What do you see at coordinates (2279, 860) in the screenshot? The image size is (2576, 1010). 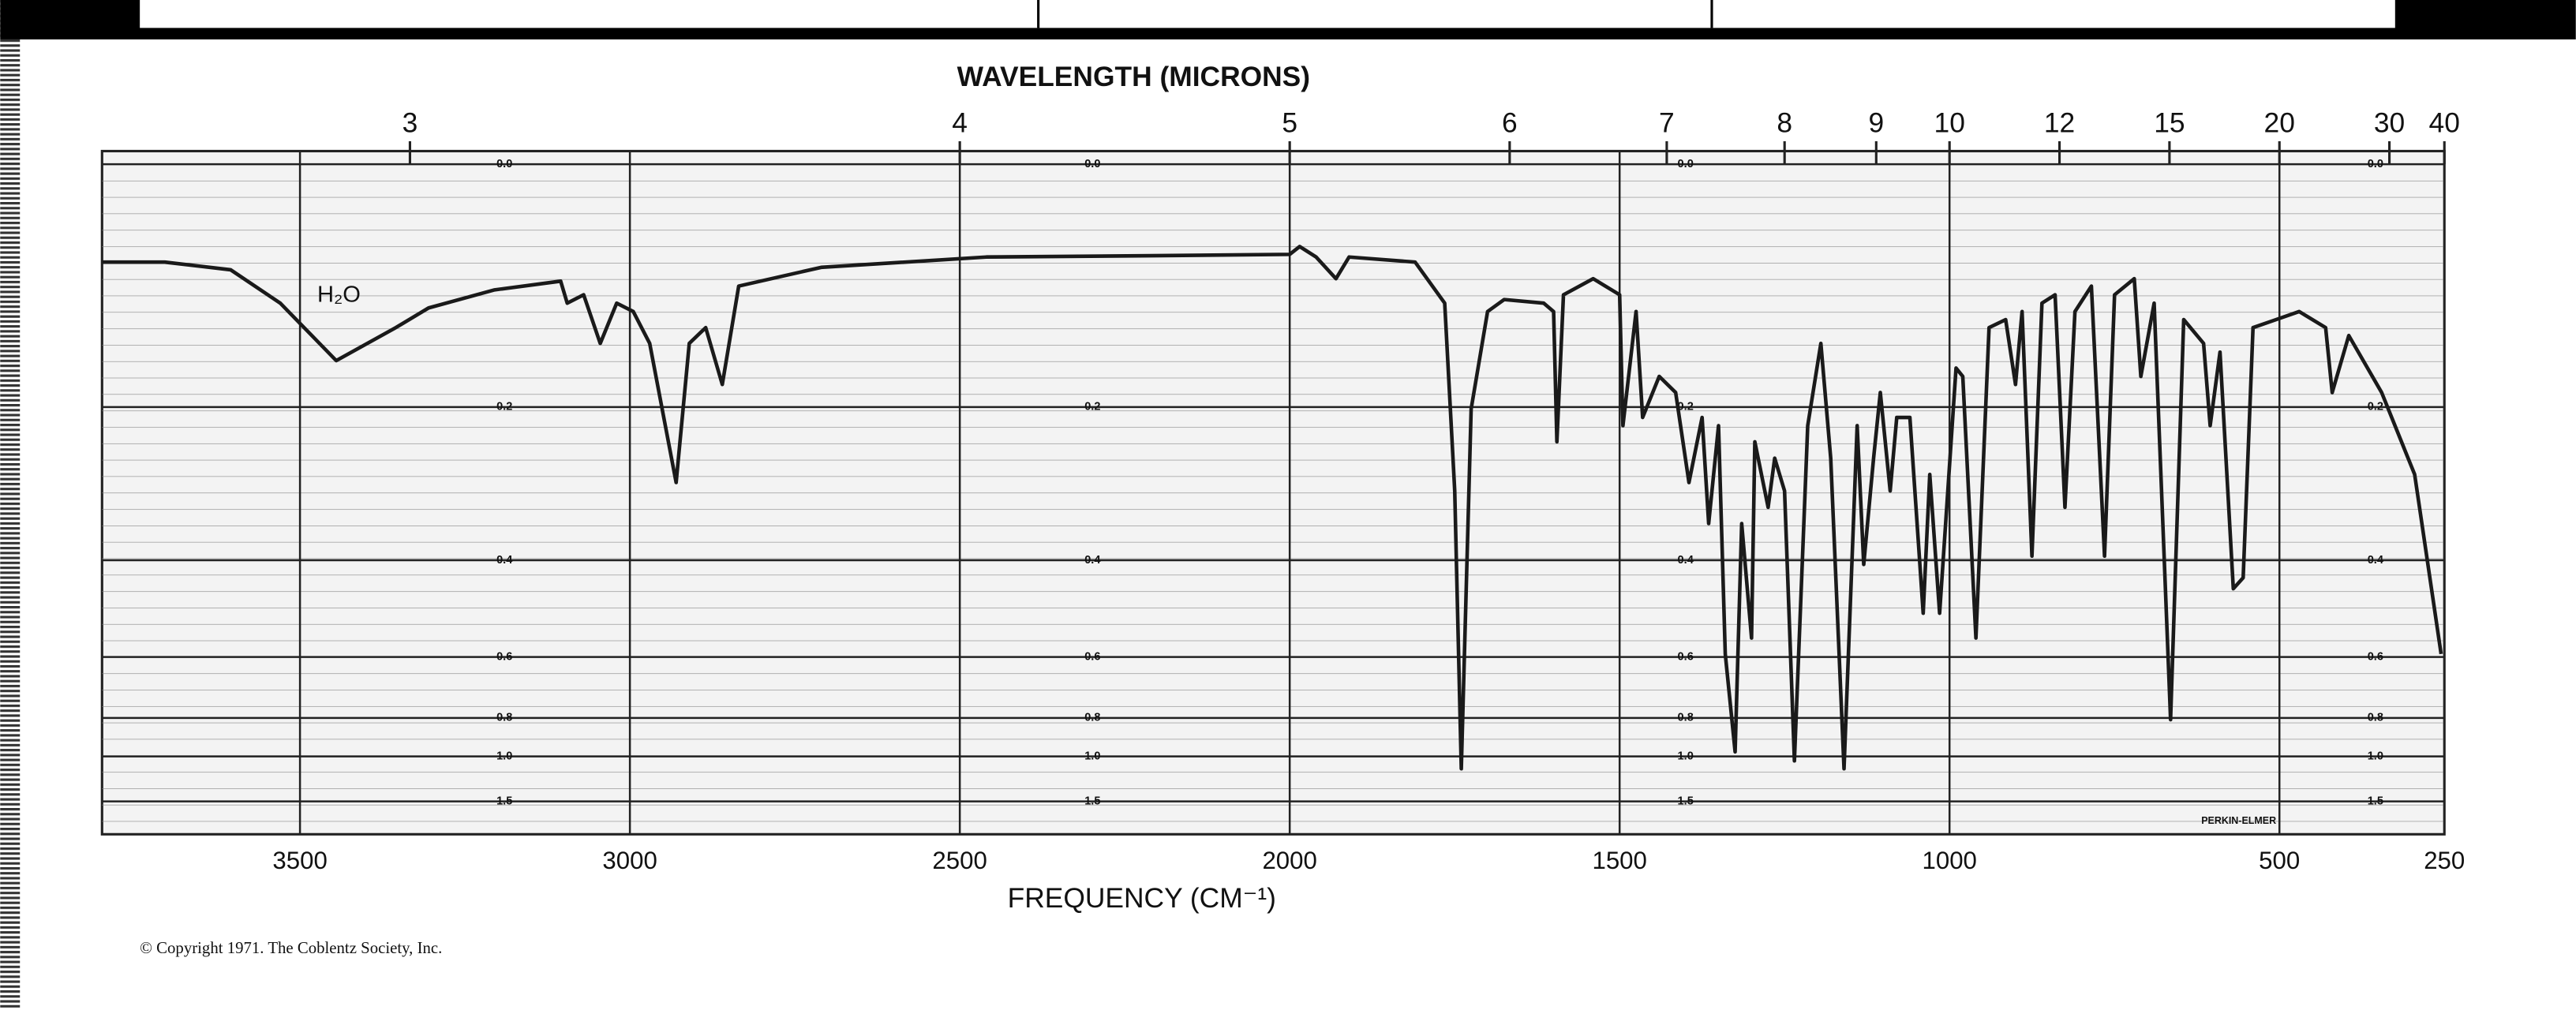 I see `x-tick-label: 500` at bounding box center [2279, 860].